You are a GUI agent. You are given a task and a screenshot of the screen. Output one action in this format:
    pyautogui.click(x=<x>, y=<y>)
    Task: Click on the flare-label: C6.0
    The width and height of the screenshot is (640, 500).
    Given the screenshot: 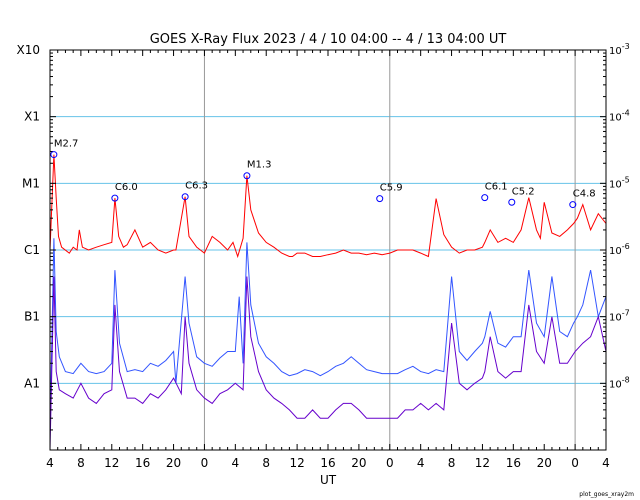 What is the action you would take?
    pyautogui.click(x=126, y=187)
    